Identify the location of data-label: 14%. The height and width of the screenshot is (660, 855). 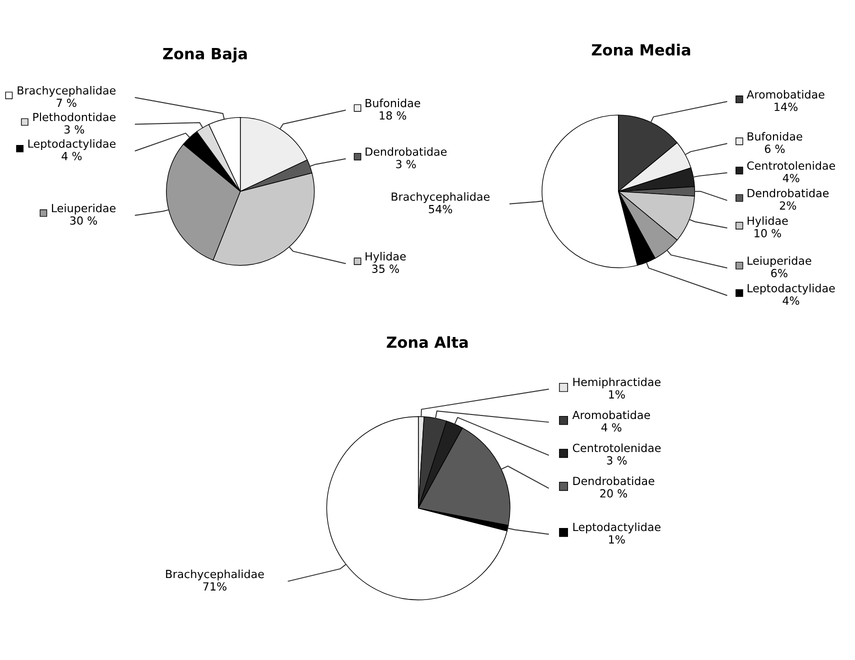
(786, 107).